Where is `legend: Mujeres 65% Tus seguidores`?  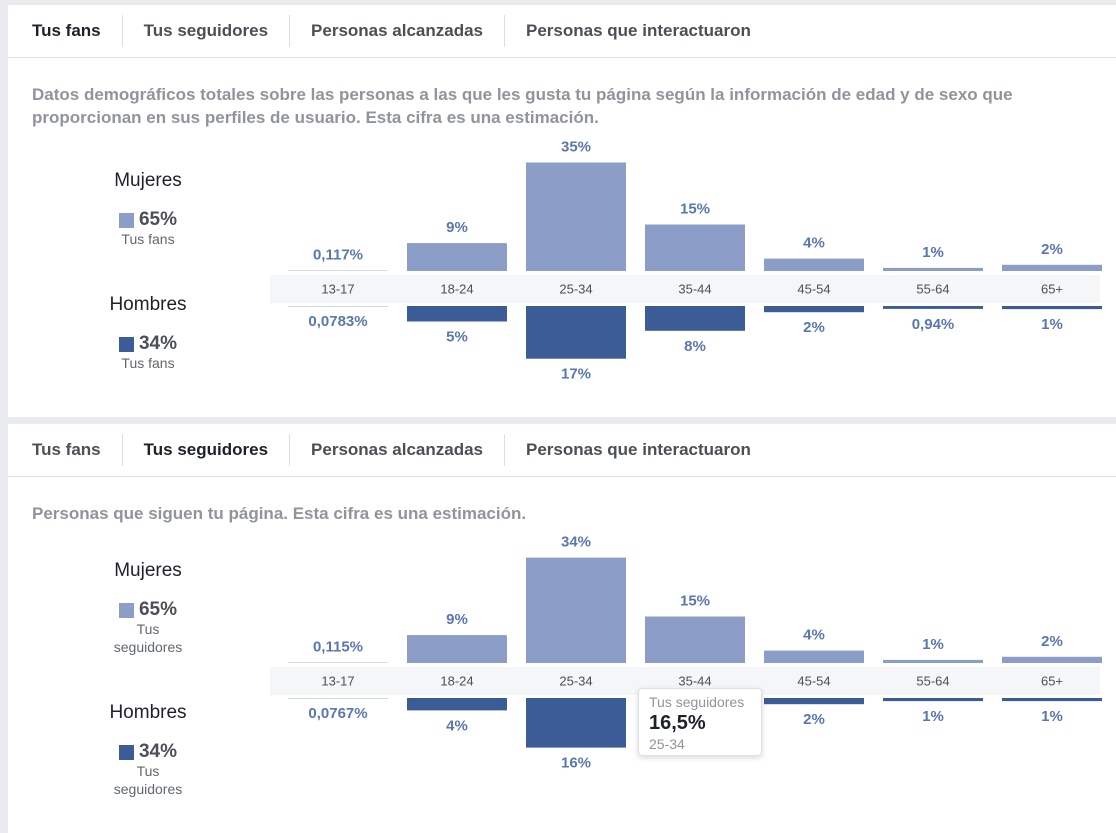 legend: Mujeres 65% Tus seguidores is located at coordinates (148, 608).